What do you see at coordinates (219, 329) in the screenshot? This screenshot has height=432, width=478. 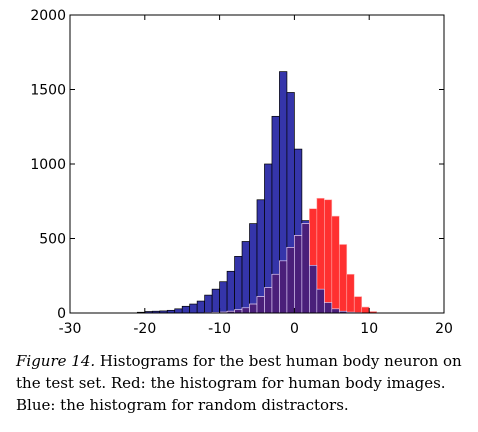 I see `x-tick-label: -10` at bounding box center [219, 329].